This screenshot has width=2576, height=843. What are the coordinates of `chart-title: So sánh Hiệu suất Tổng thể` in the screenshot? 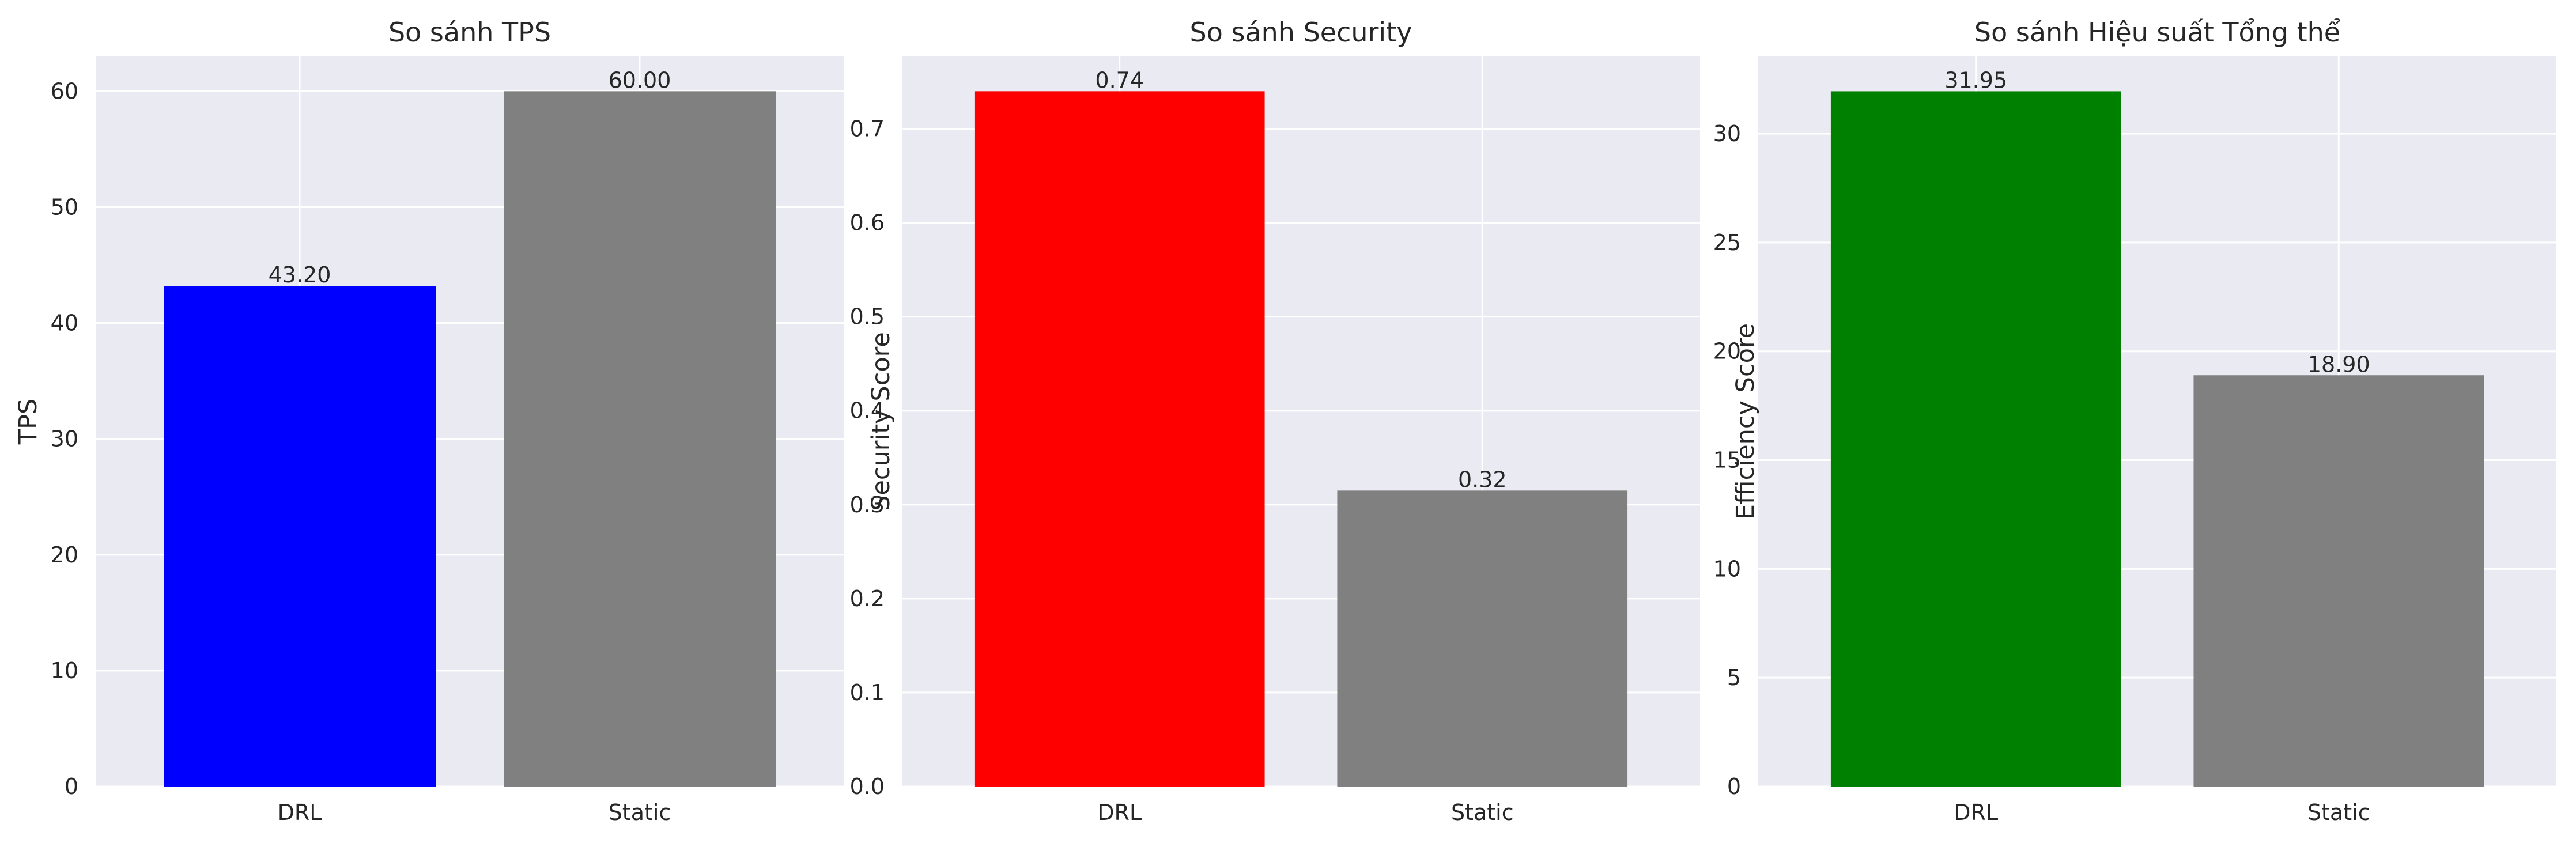 It's located at (2157, 32).